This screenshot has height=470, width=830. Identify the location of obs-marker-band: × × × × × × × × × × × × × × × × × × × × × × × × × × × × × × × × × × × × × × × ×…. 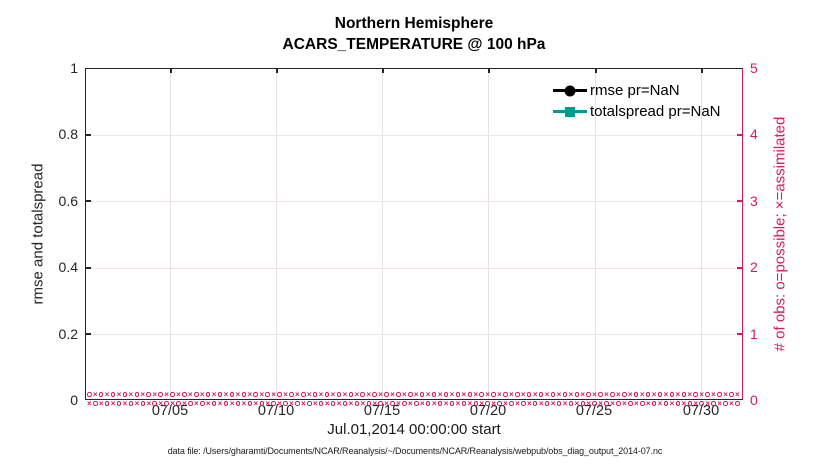
(414, 399).